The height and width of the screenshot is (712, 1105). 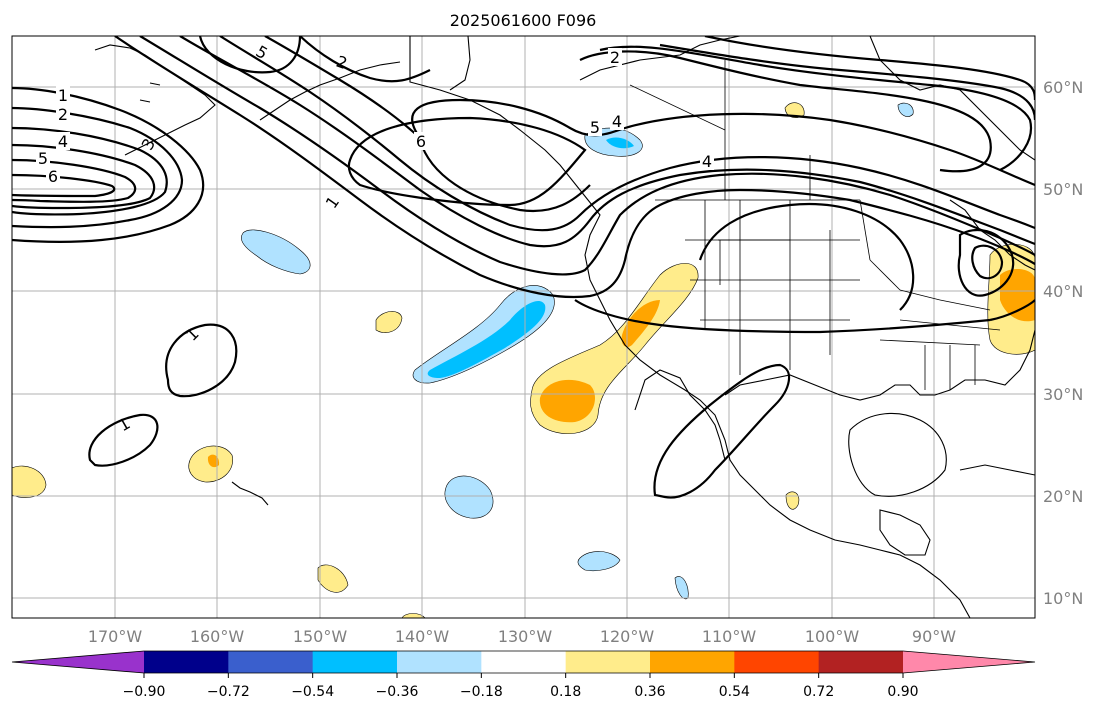 What do you see at coordinates (43, 158) in the screenshot?
I see `contour-label-5: 5` at bounding box center [43, 158].